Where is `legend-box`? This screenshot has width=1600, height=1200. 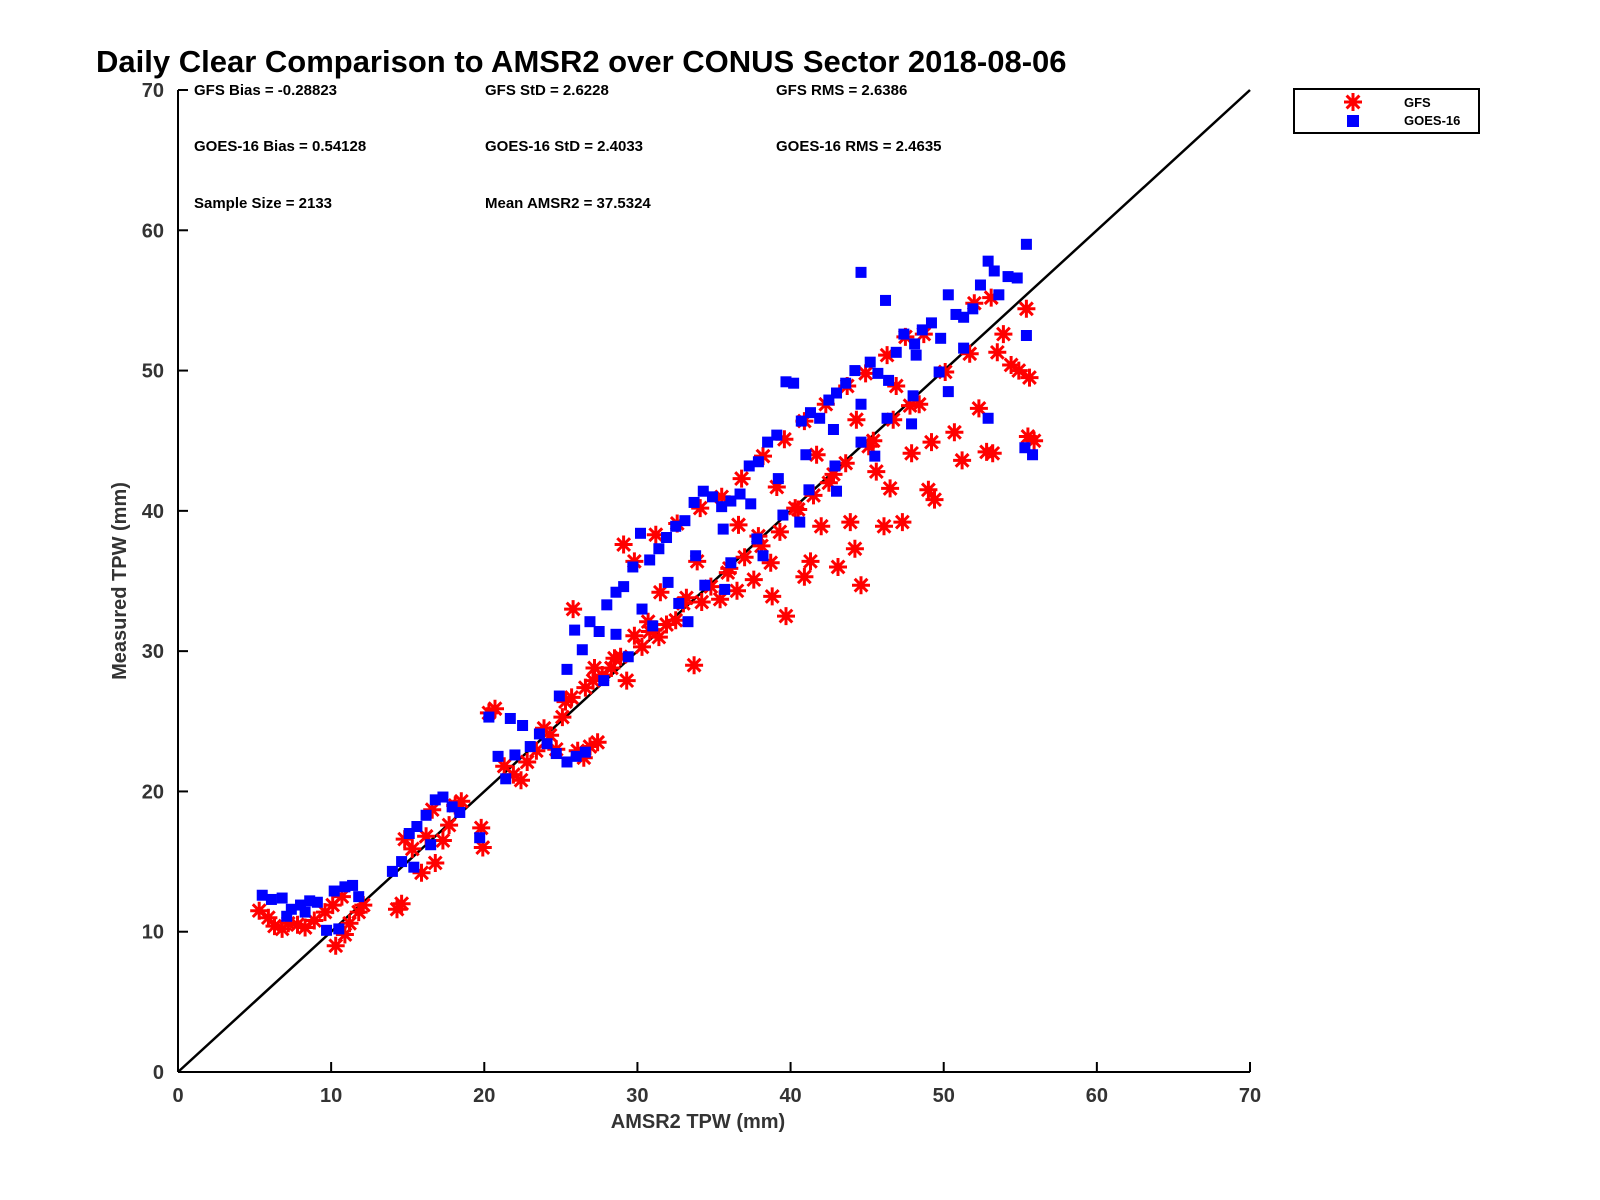
legend-box is located at coordinates (1386, 111).